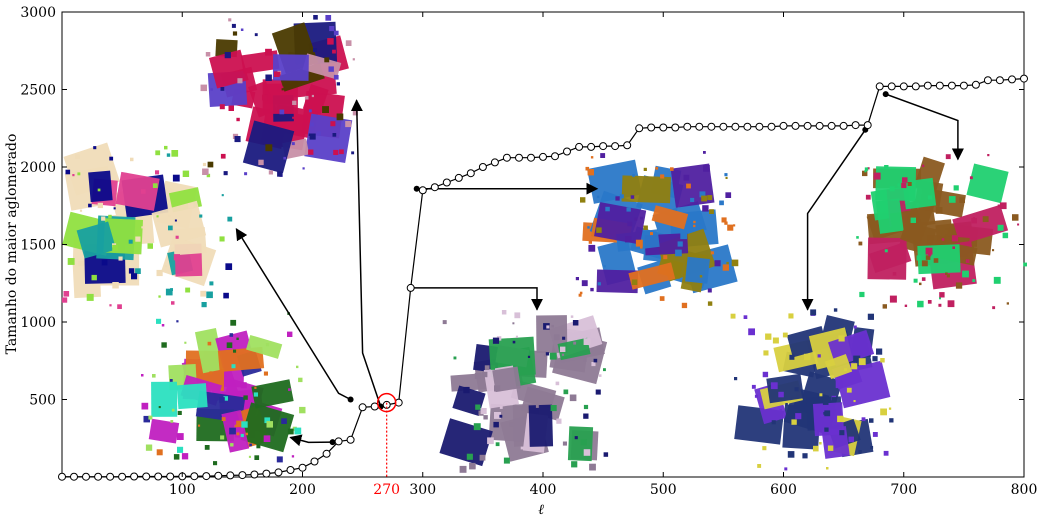 The image size is (1042, 522). What do you see at coordinates (147, 225) in the screenshot?
I see `cluster-map-pre-threshold-left` at bounding box center [147, 225].